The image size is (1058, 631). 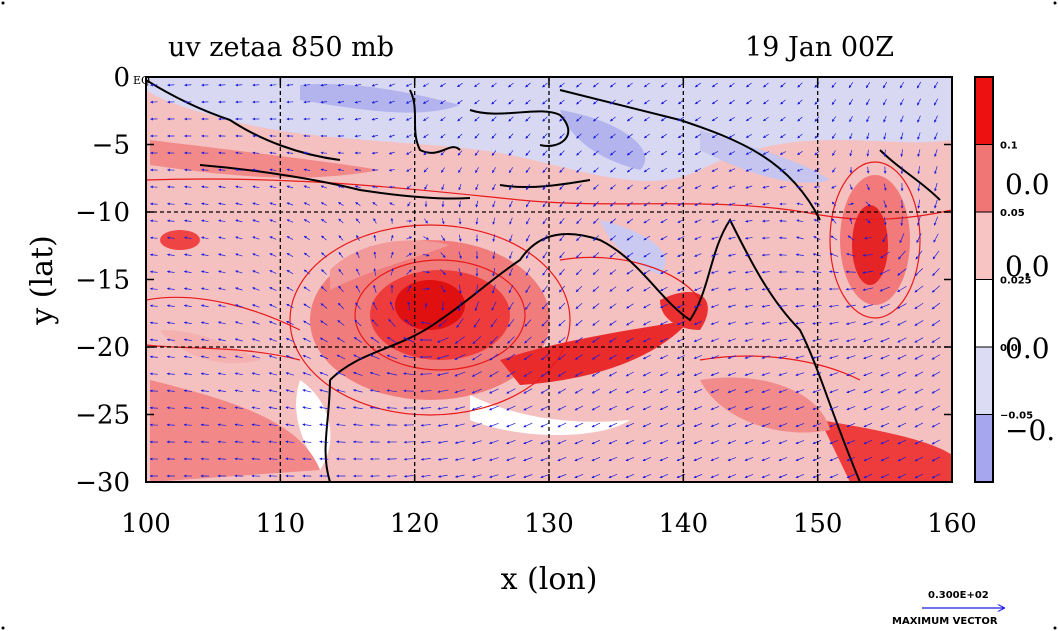 What do you see at coordinates (146, 524) in the screenshot?
I see `x-tick-label: 100` at bounding box center [146, 524].